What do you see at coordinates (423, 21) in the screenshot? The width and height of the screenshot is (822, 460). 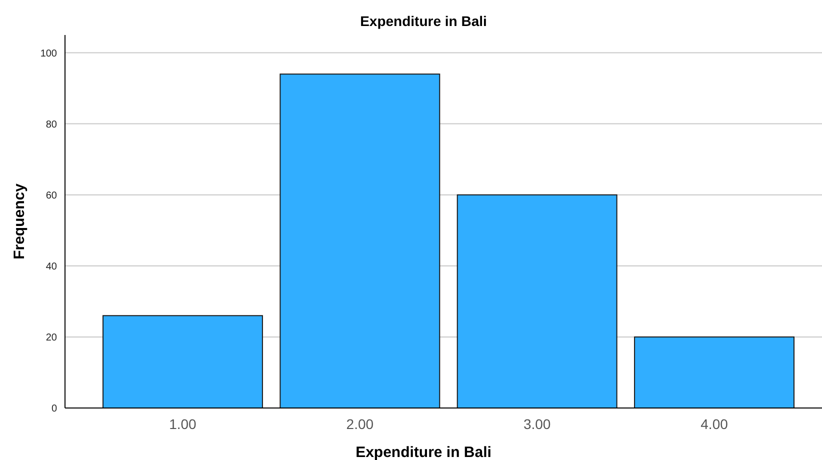 I see `chart-title: Expenditure in Bali` at bounding box center [423, 21].